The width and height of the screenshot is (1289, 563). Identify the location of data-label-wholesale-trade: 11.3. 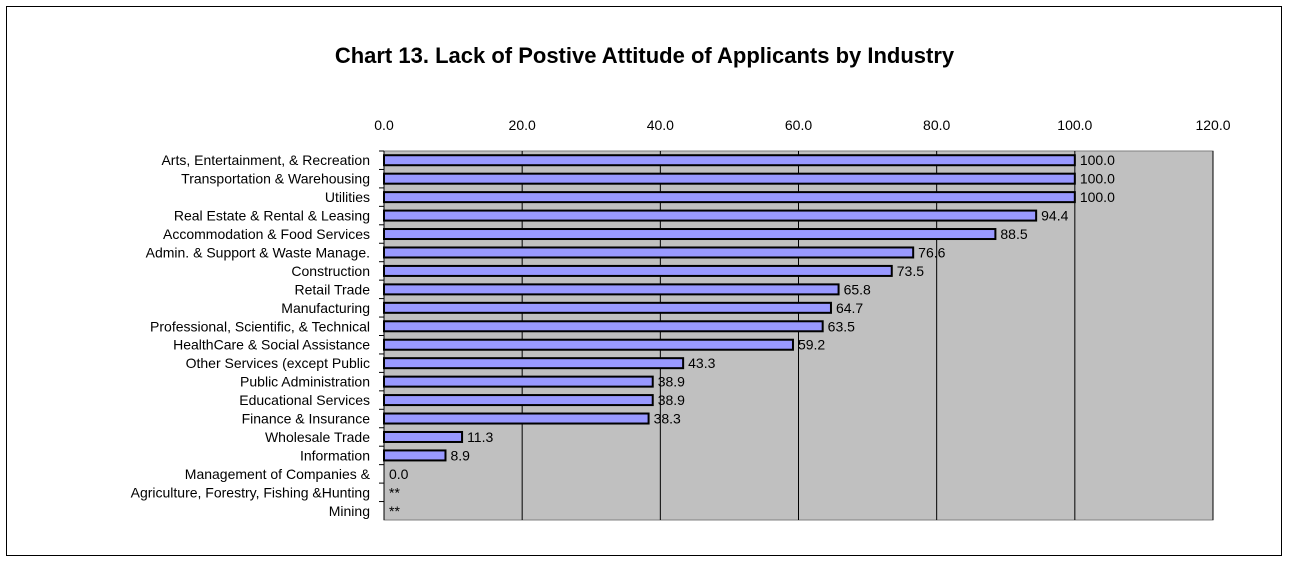
(480, 437).